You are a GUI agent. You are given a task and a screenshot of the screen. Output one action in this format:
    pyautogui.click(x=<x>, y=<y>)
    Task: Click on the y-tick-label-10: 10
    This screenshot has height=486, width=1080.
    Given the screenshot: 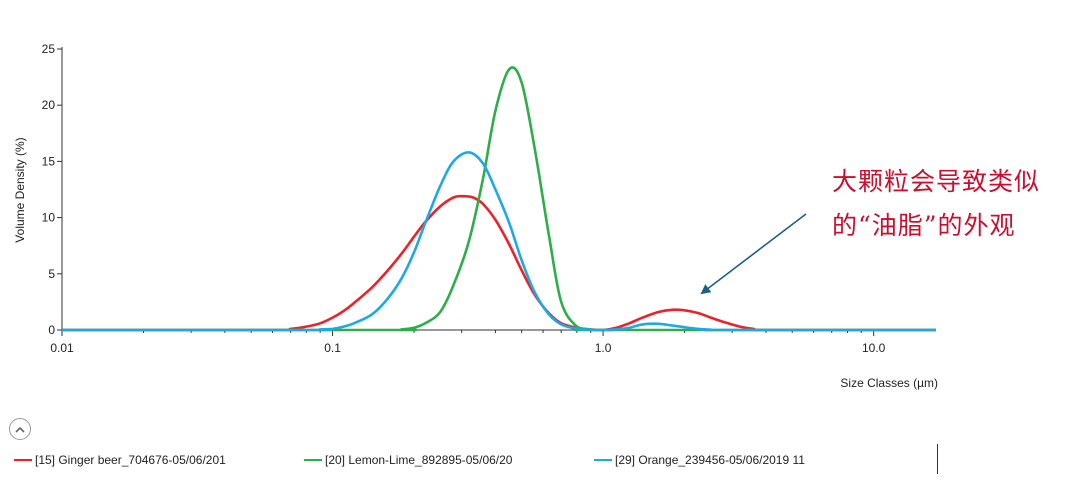 What is the action you would take?
    pyautogui.click(x=49, y=218)
    